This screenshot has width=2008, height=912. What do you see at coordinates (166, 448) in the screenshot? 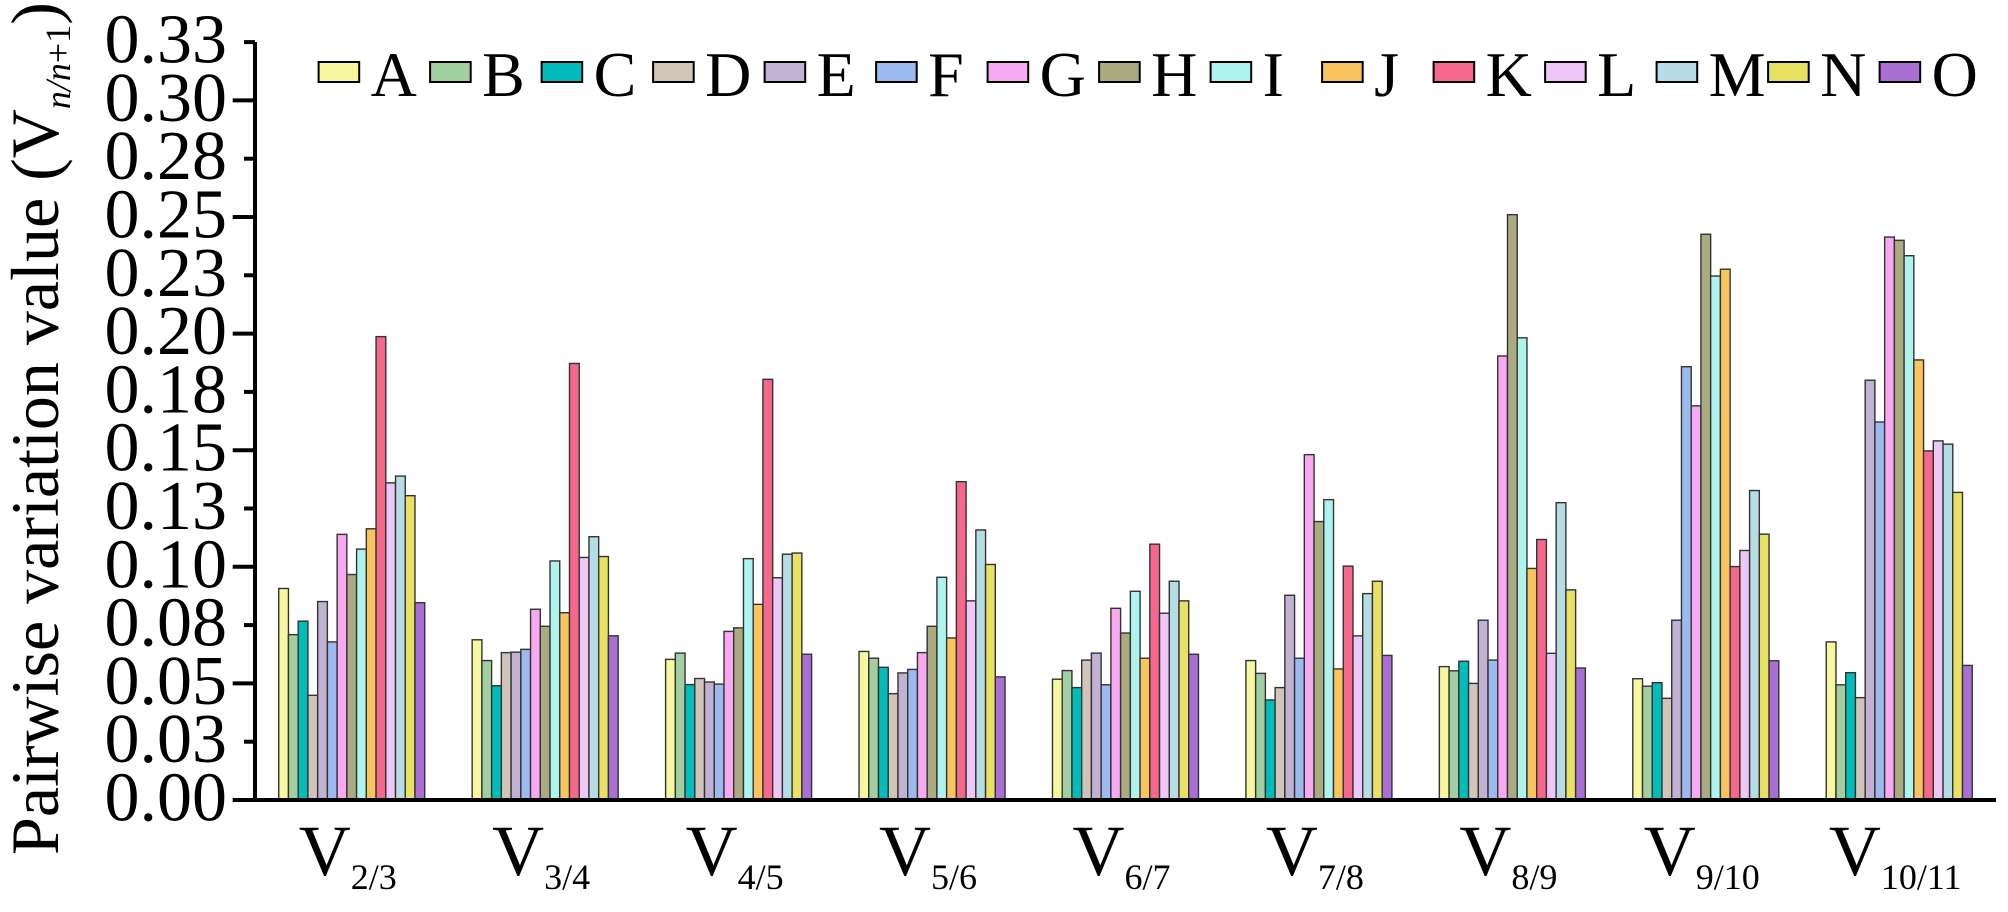
I see `svg-text: 0.15` at bounding box center [166, 448].